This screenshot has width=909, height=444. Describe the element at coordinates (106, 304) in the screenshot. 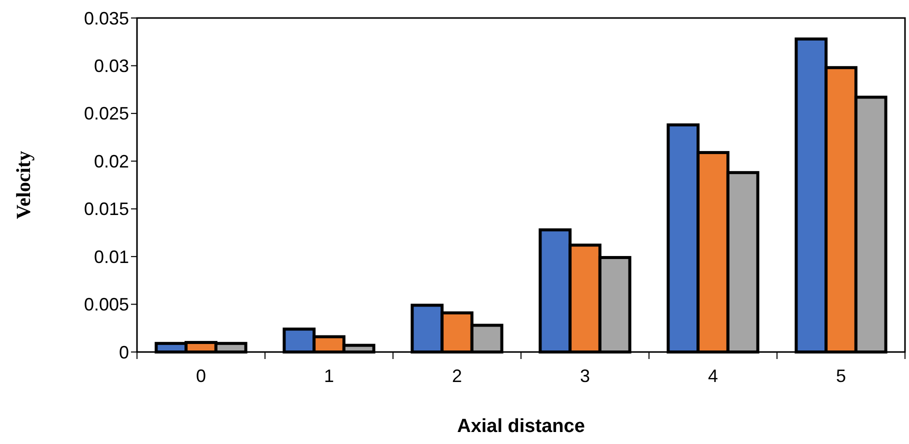

I see `y-tick-label: 0.005` at that location.